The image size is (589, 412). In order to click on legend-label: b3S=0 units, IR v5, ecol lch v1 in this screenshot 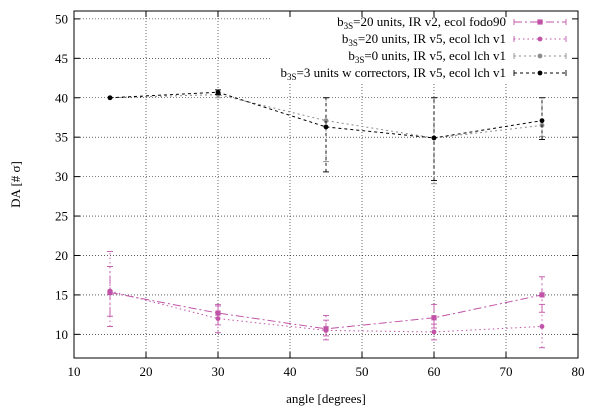, I will do `click(427, 56)`.